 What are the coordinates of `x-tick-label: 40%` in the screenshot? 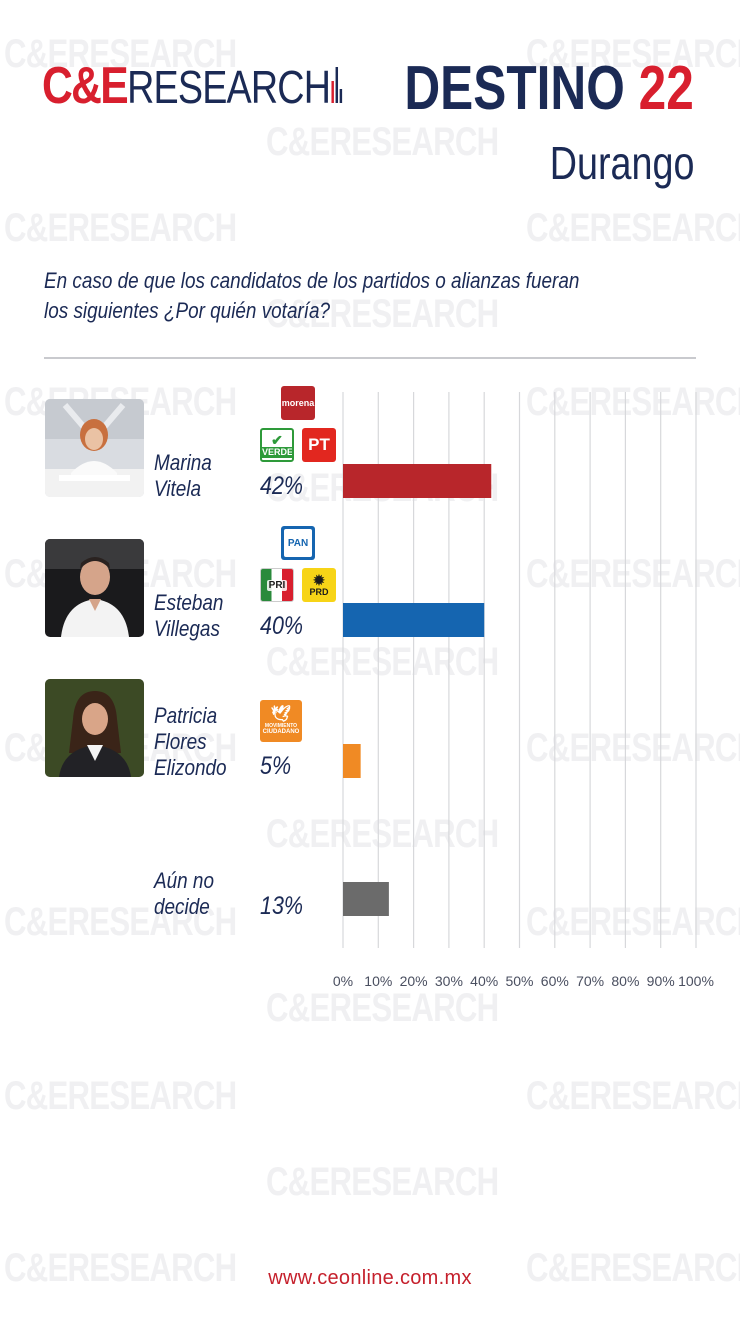 It's located at (484, 981).